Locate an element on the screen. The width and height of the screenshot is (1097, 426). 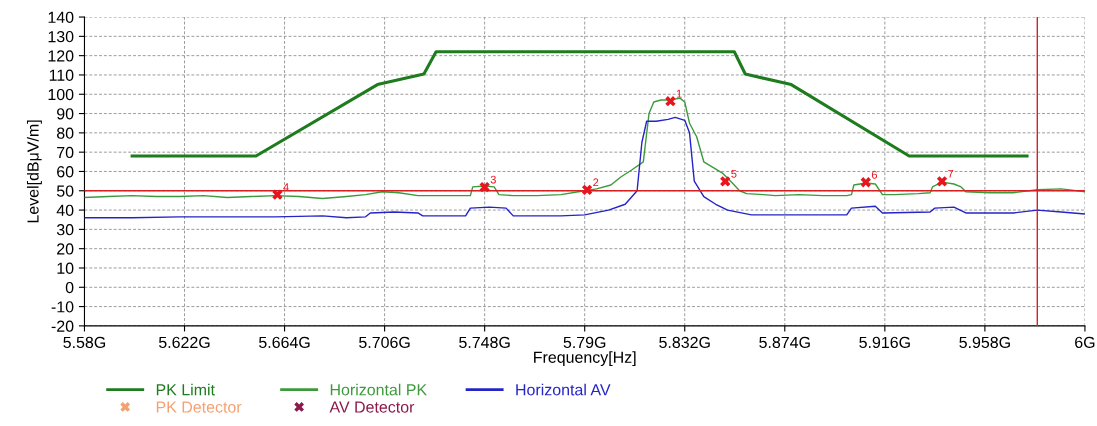
x-tick-label: 5.748G is located at coordinates (484, 342).